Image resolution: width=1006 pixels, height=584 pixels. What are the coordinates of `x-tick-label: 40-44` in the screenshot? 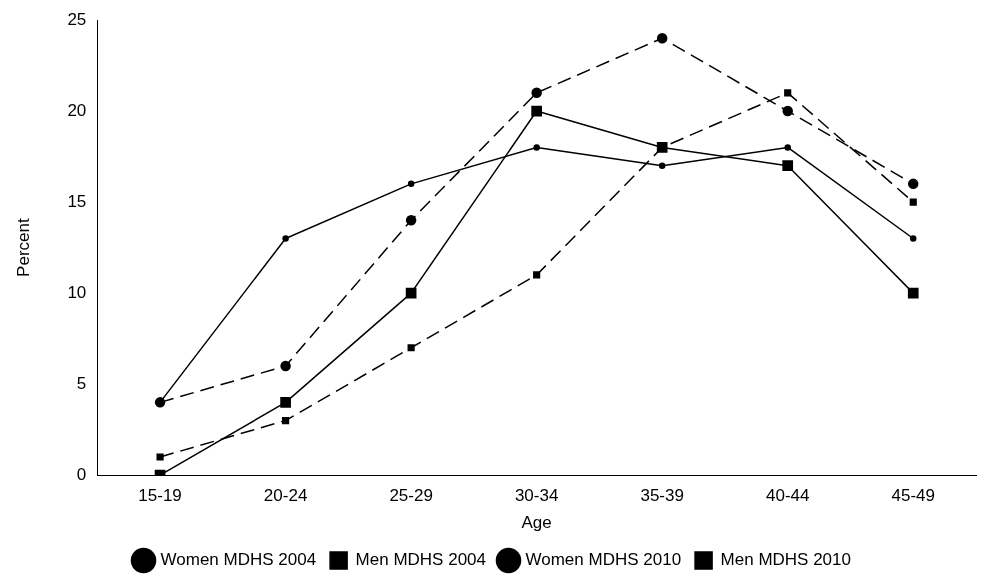 It's located at (787, 496).